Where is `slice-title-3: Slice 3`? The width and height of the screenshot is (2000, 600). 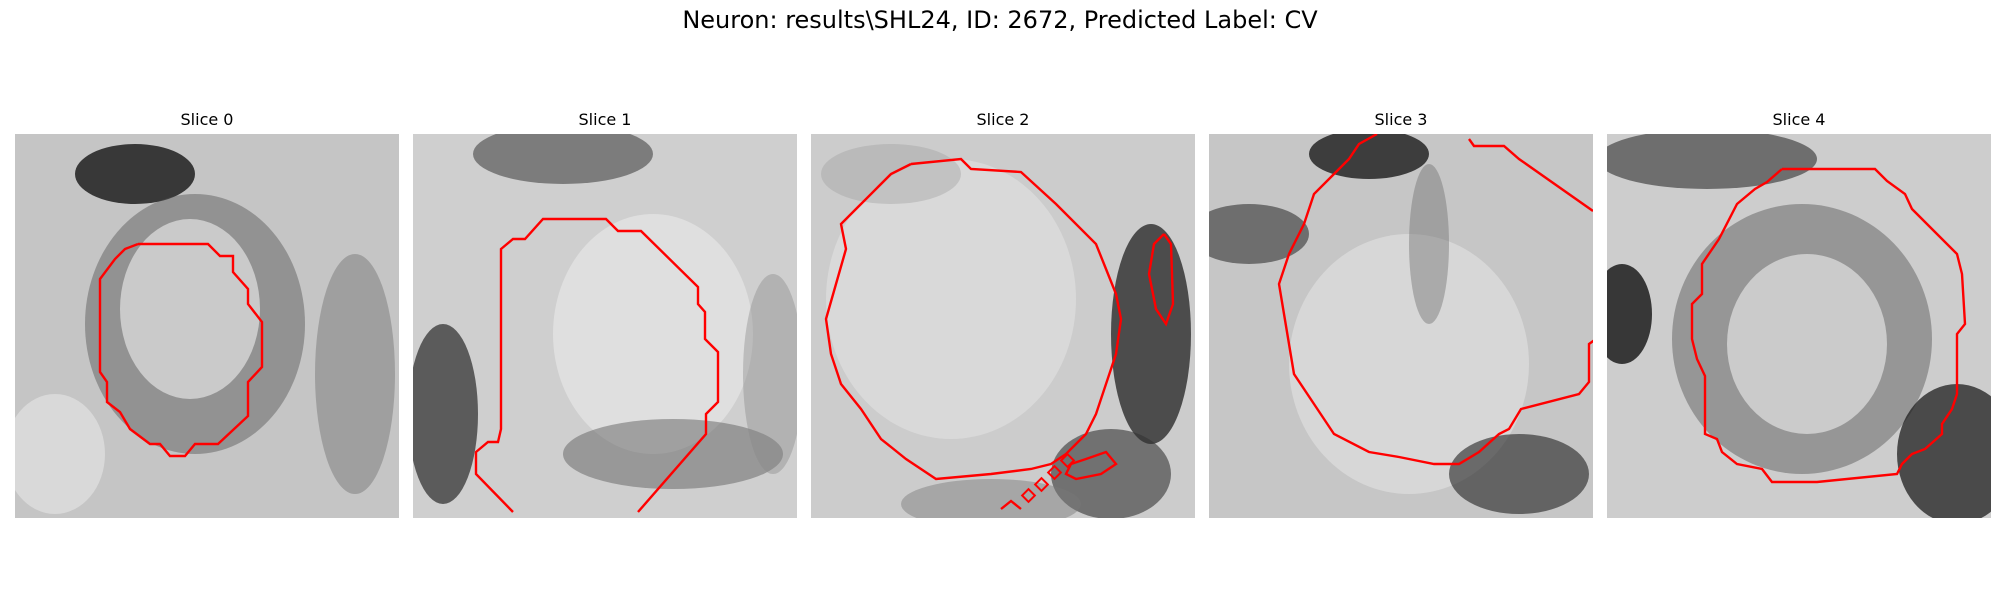 slice-title-3: Slice 3 is located at coordinates (1401, 119).